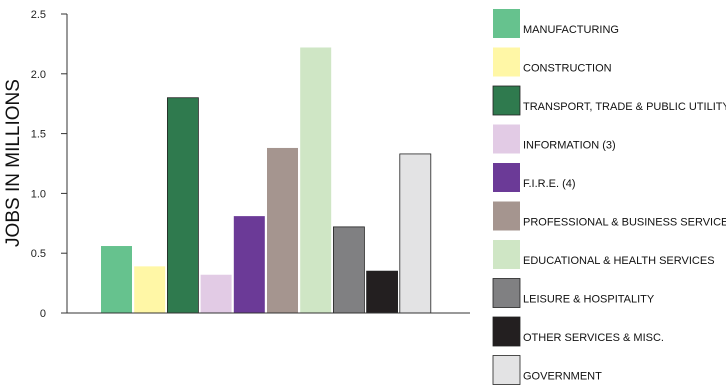 The image size is (726, 385). What do you see at coordinates (38, 194) in the screenshot?
I see `y-tick-label: 1.0` at bounding box center [38, 194].